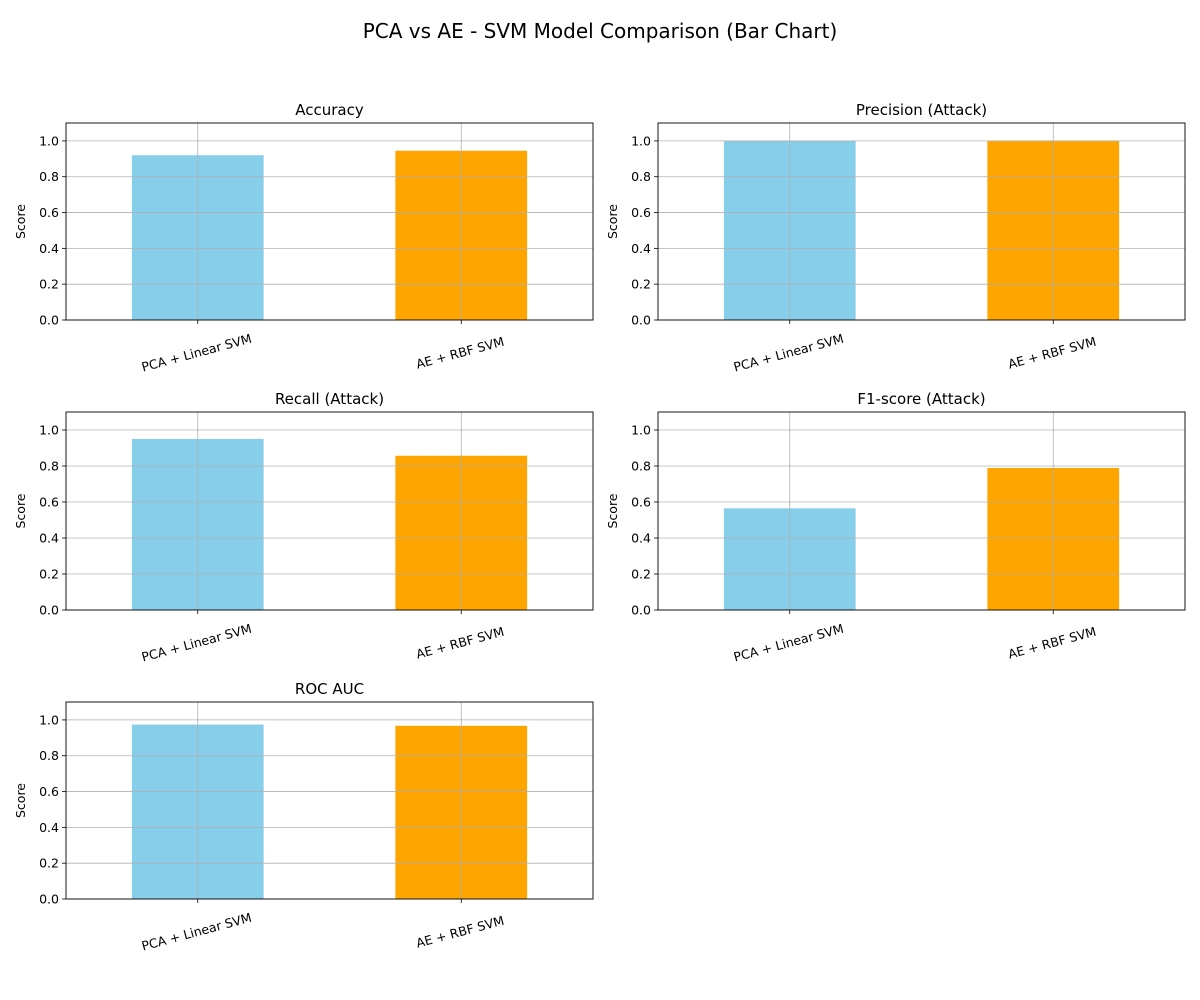 Image resolution: width=1200 pixels, height=1000 pixels. Describe the element at coordinates (921, 399) in the screenshot. I see `subplot-title: F1-score (Attack)` at that location.